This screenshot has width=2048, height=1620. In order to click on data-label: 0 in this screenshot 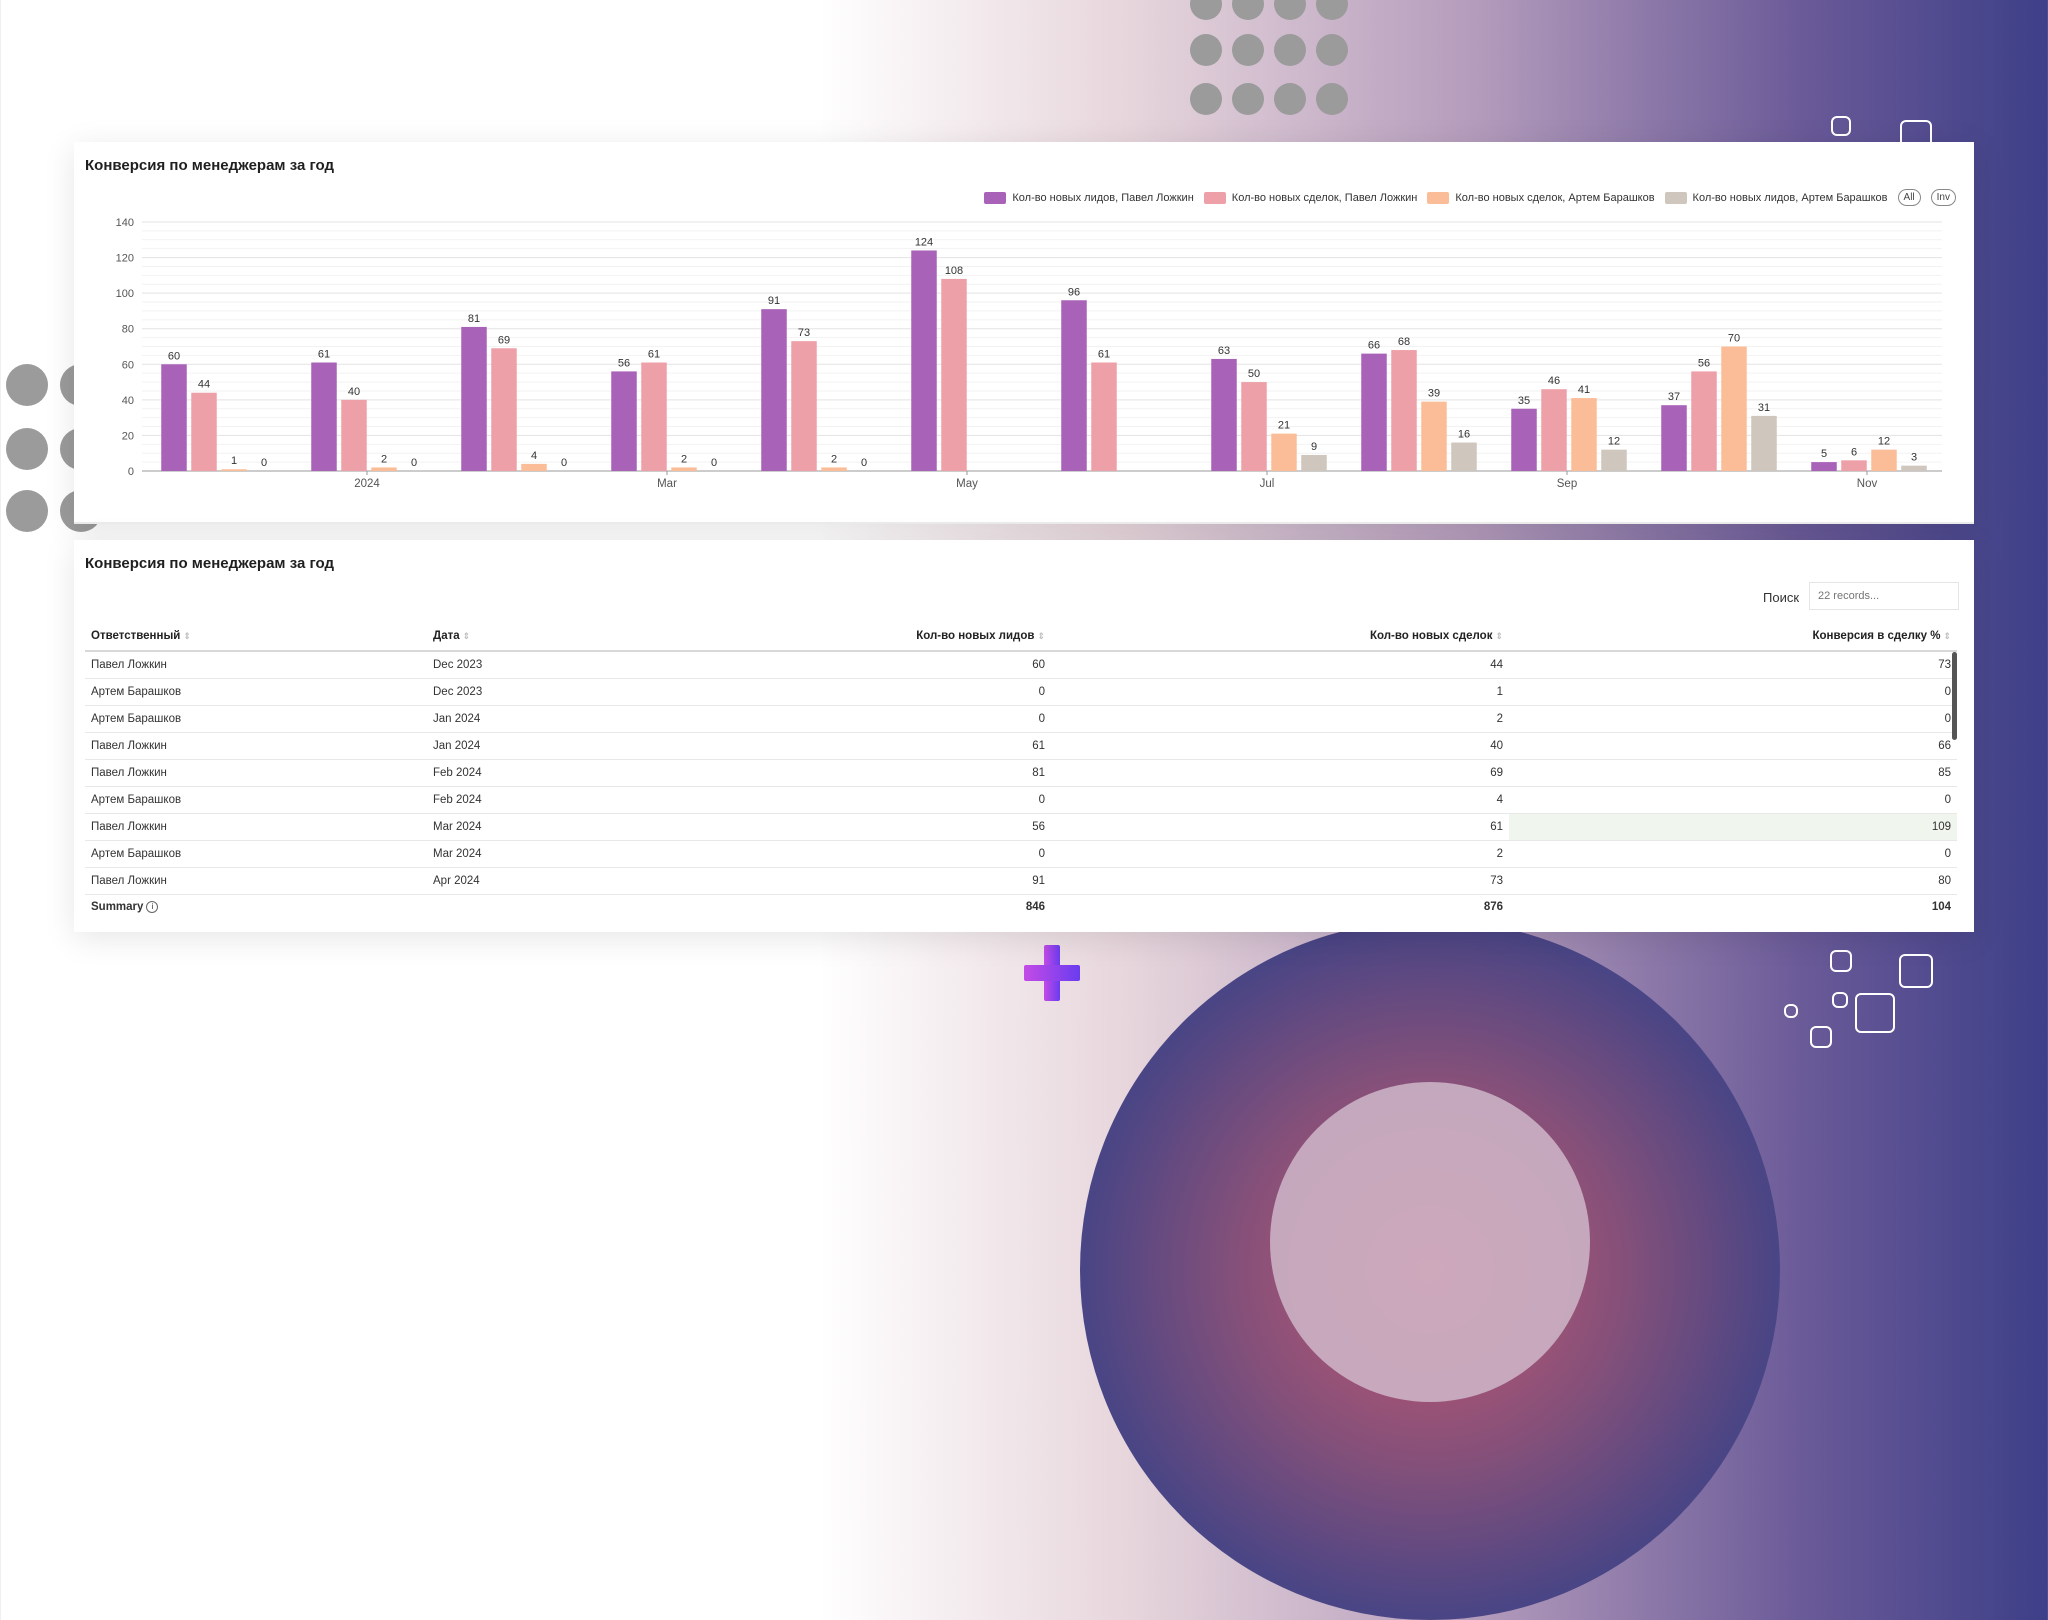, I will do `click(864, 463)`.